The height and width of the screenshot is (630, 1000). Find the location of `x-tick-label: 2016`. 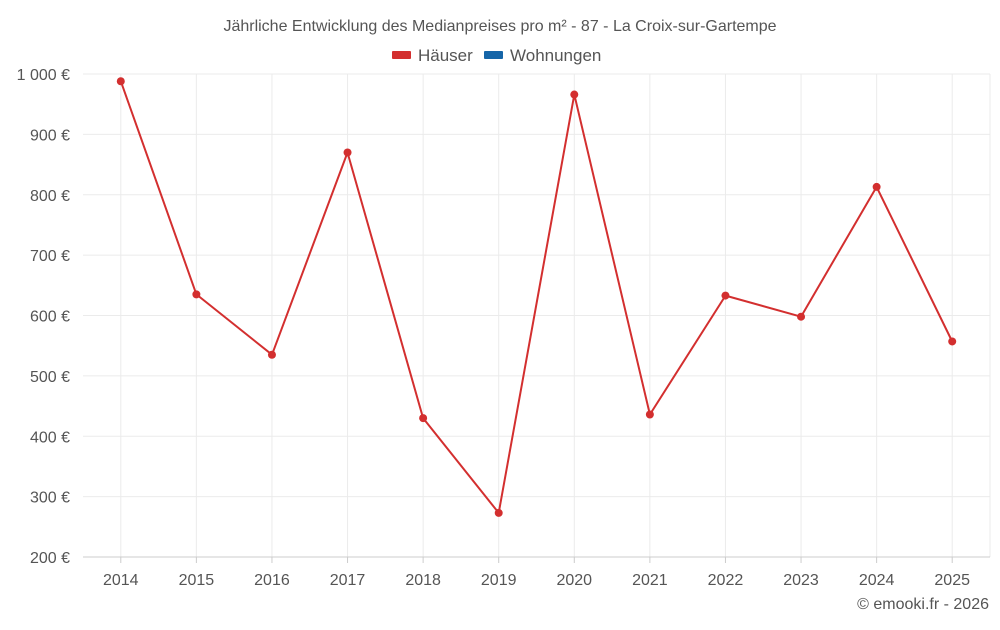

x-tick-label: 2016 is located at coordinates (272, 580).